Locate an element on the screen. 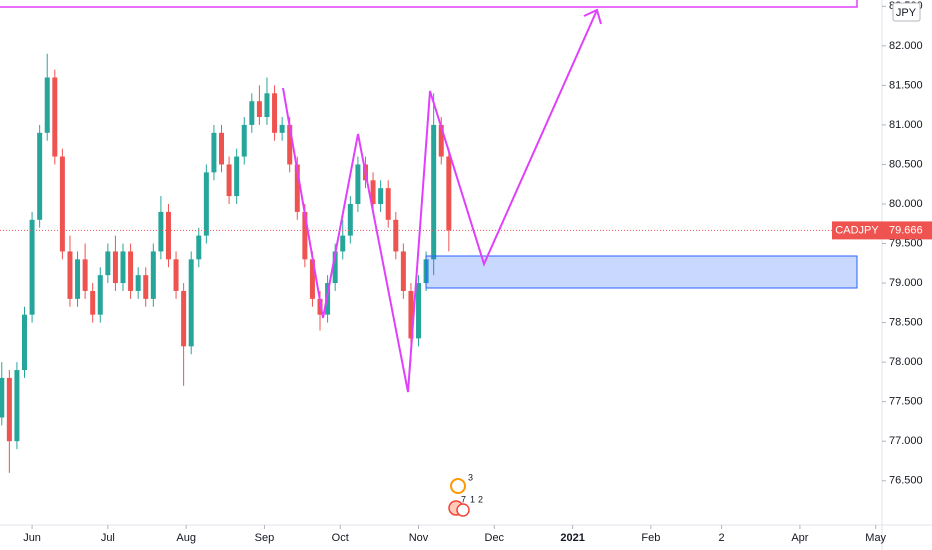 This screenshot has width=932, height=550. target-zone is located at coordinates (429, 4).